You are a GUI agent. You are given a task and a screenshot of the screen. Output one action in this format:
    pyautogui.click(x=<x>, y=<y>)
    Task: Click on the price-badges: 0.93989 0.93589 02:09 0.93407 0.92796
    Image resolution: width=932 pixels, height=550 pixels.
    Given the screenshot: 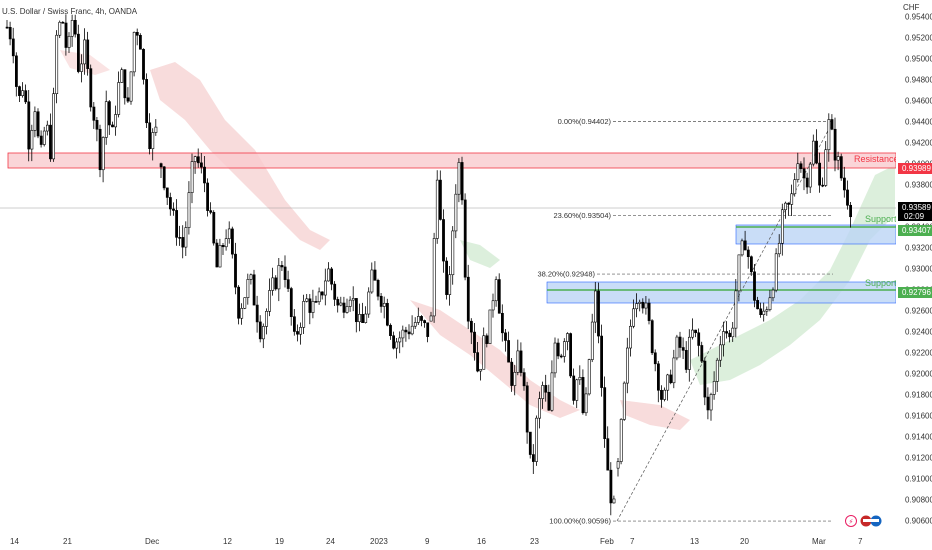 What is the action you would take?
    pyautogui.click(x=915, y=230)
    